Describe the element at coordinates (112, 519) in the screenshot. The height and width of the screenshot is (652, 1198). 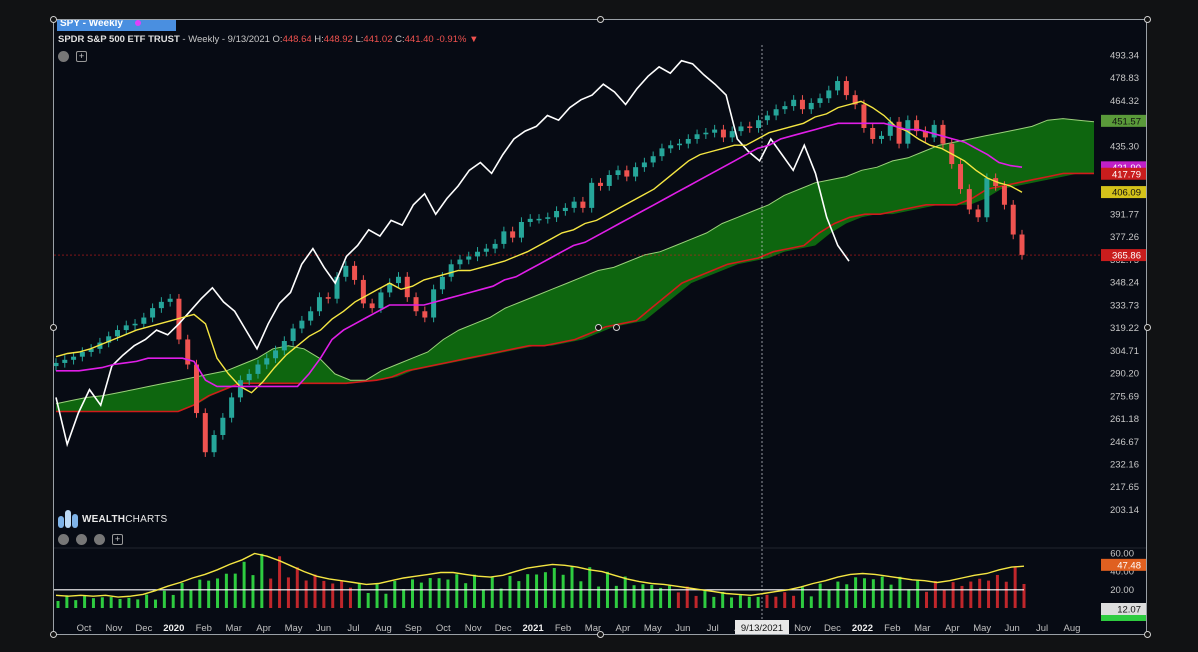
I see `wealthcharts-logo: WEALTHCHARTS` at that location.